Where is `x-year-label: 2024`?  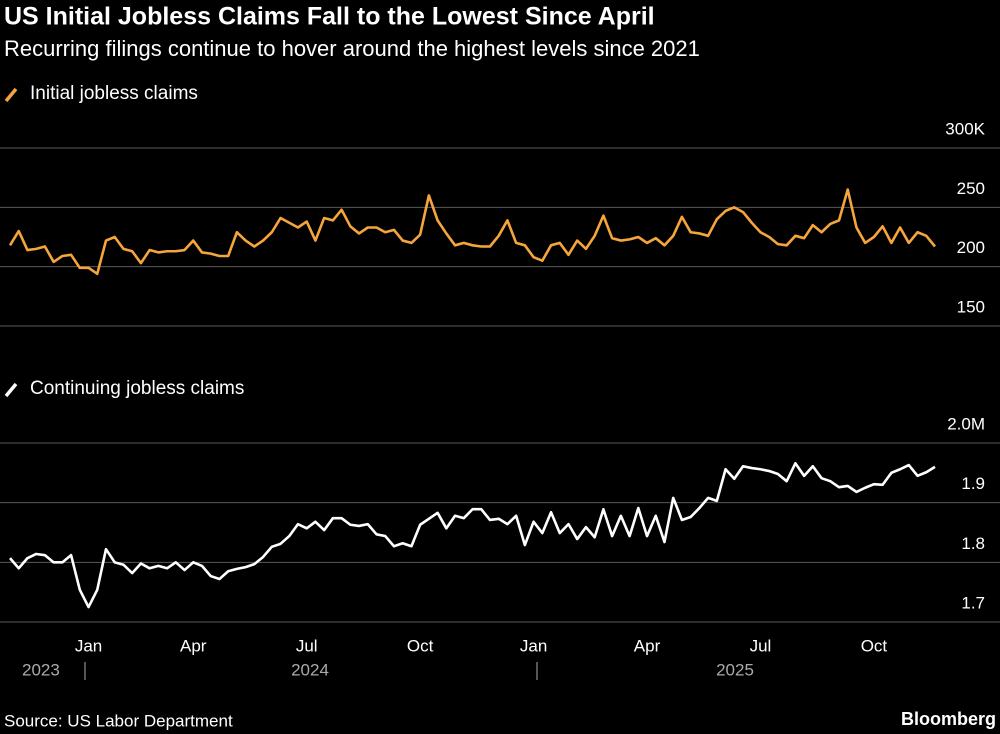
x-year-label: 2024 is located at coordinates (310, 669).